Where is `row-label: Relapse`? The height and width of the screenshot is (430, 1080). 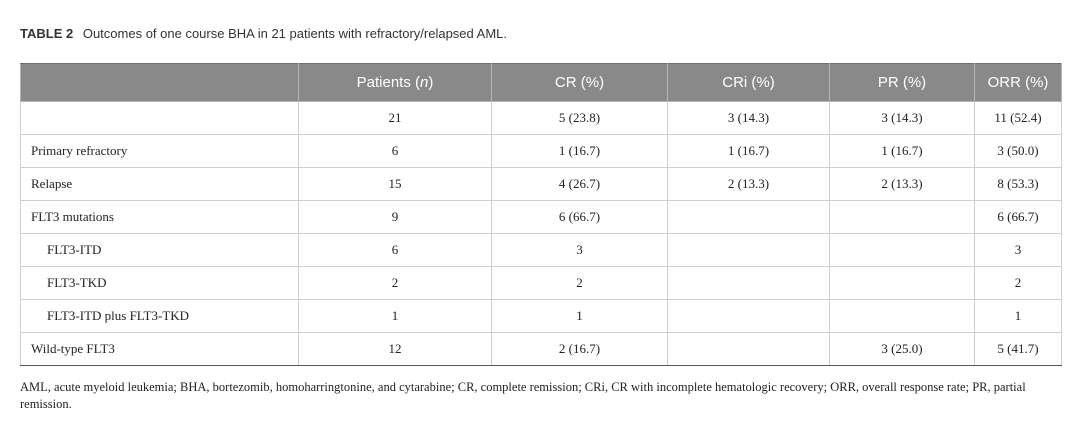 row-label: Relapse is located at coordinates (159, 184).